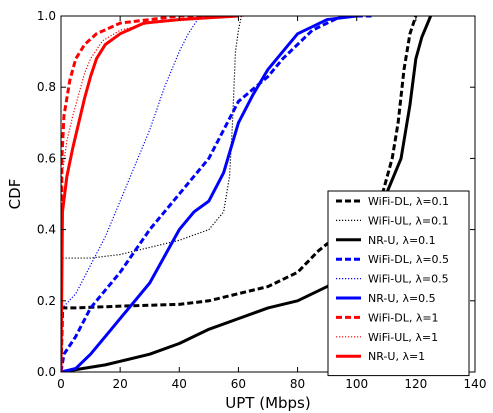 The image size is (493, 413). What do you see at coordinates (46, 301) in the screenshot?
I see `y-tick-label: 0.2` at bounding box center [46, 301].